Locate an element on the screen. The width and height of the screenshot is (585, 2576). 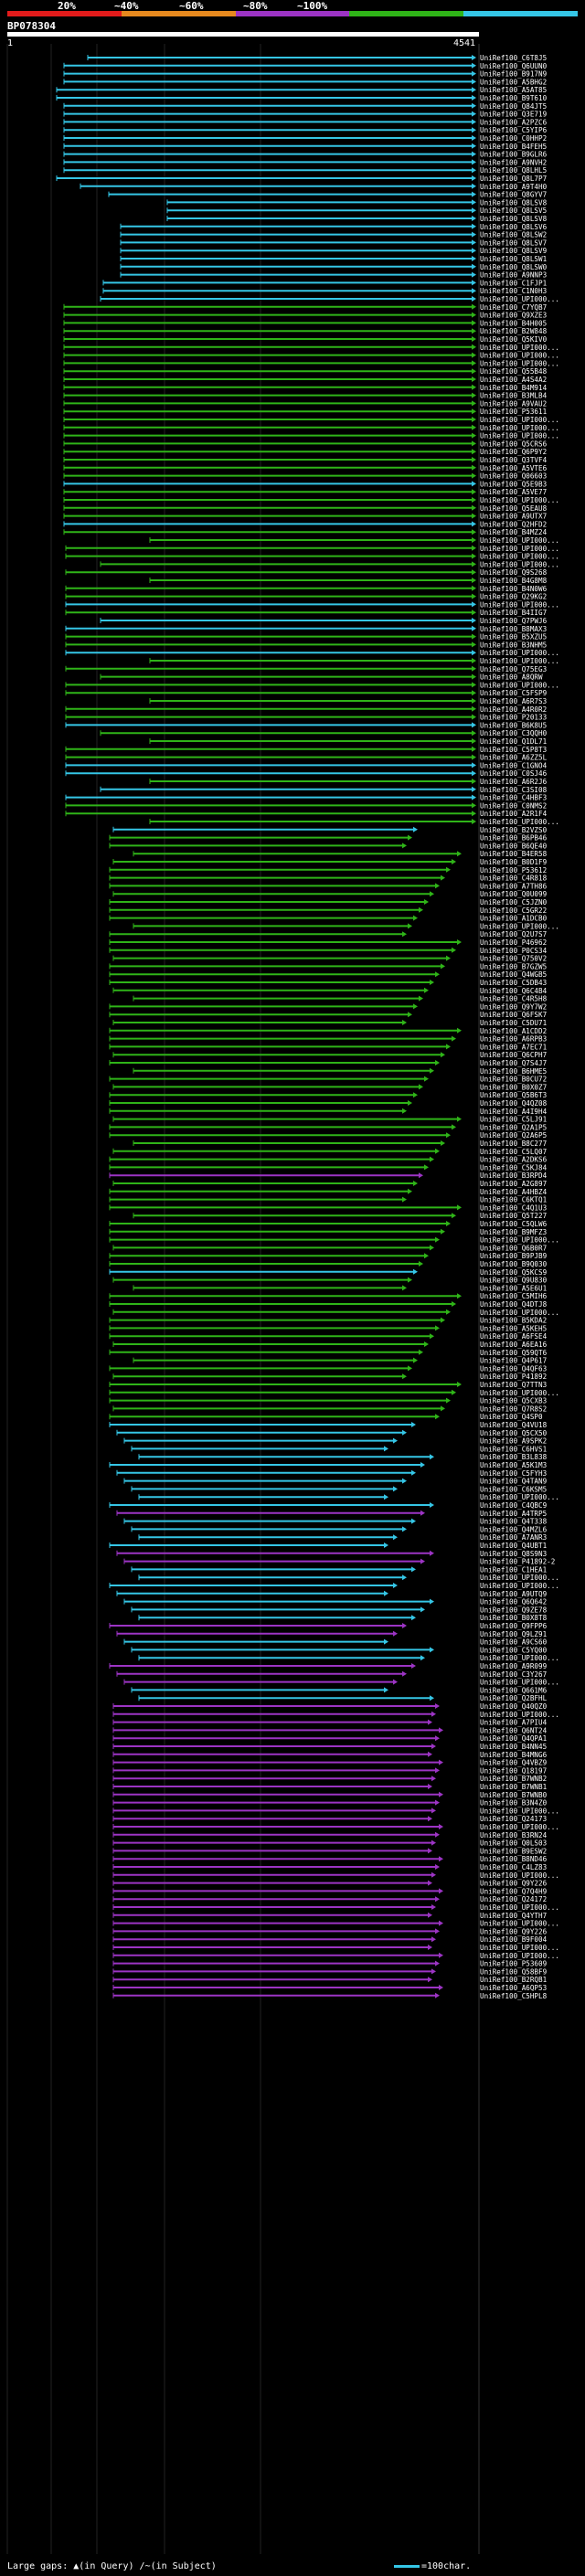
hit-row: UniRef100_Q8LSV8 is located at coordinates (357, 219).